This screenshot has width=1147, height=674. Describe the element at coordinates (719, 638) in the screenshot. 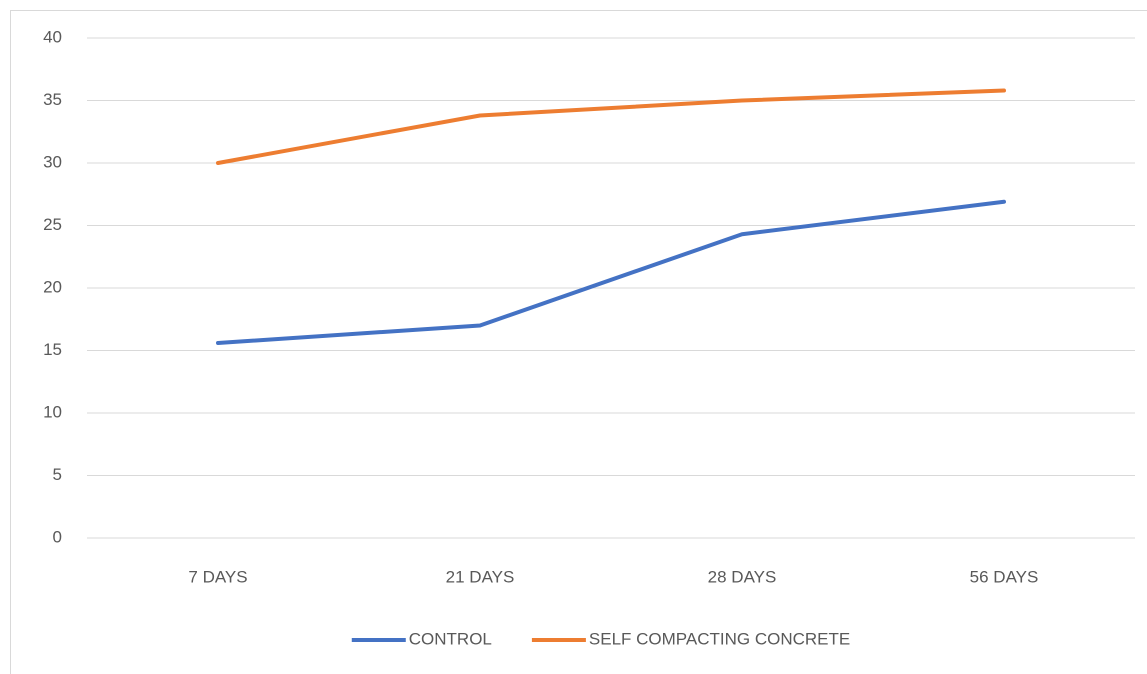

I see `legend-label: SELF COMPACTING CONCRETE` at that location.